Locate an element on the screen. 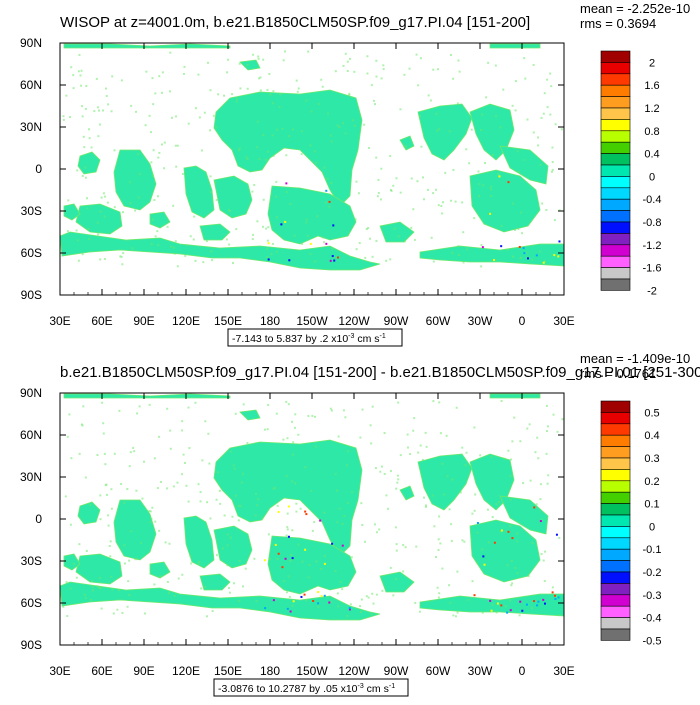 This screenshot has width=700, height=705. x-tick-label: 0 is located at coordinates (522, 321).